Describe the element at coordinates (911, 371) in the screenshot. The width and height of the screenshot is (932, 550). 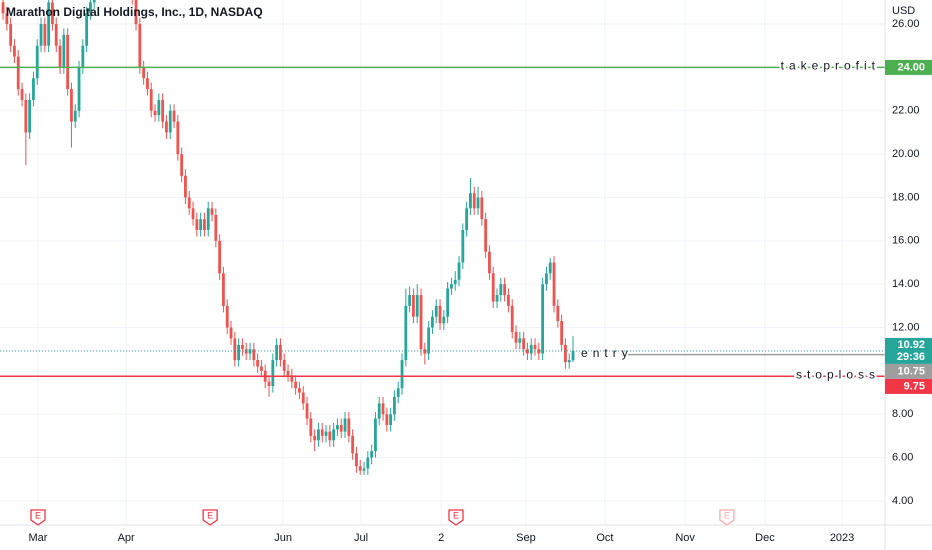
I see `price-box-label: 10.75` at that location.